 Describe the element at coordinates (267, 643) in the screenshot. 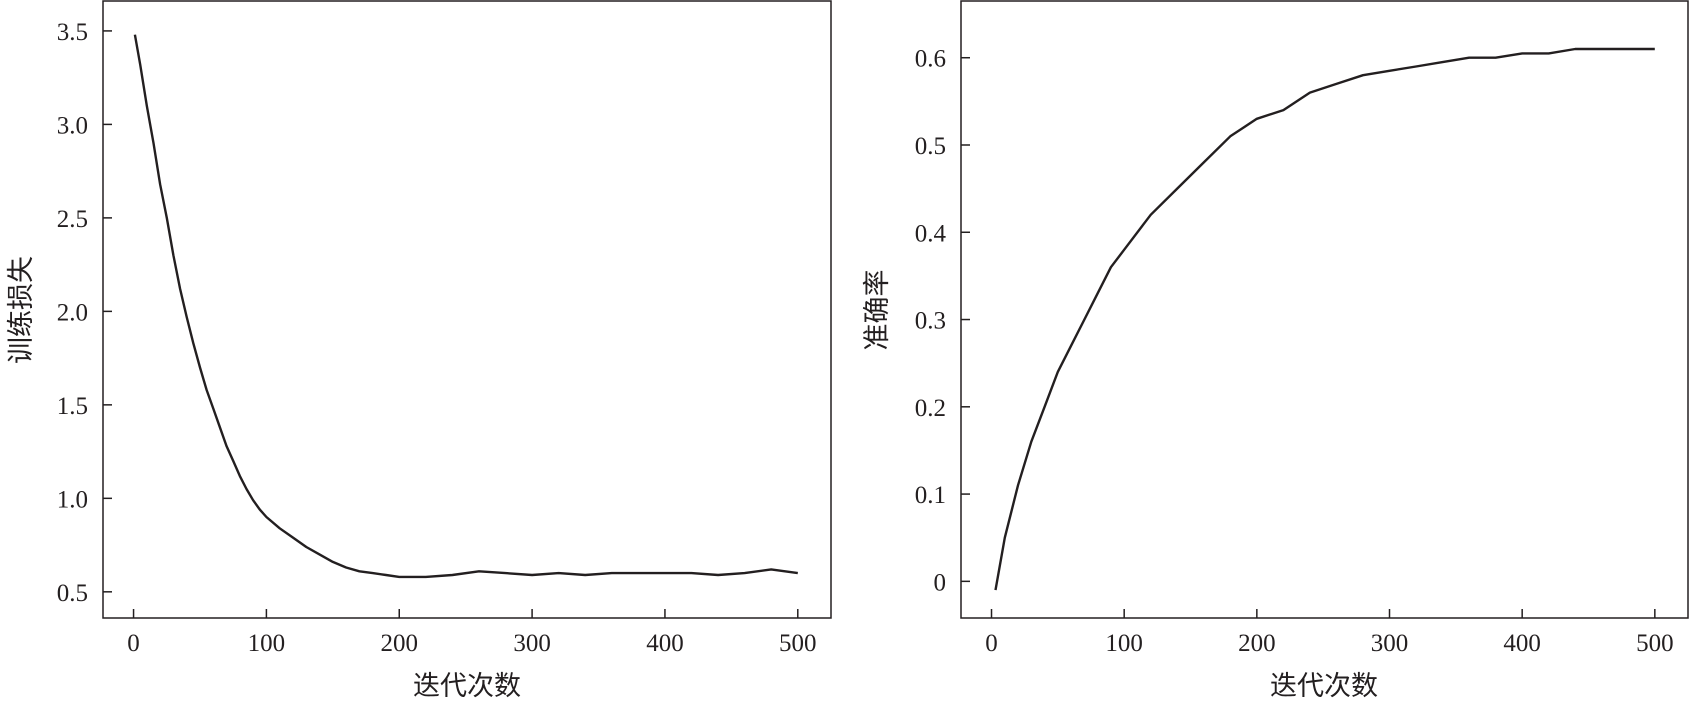

I see `loss-x-tick-label: 100` at that location.